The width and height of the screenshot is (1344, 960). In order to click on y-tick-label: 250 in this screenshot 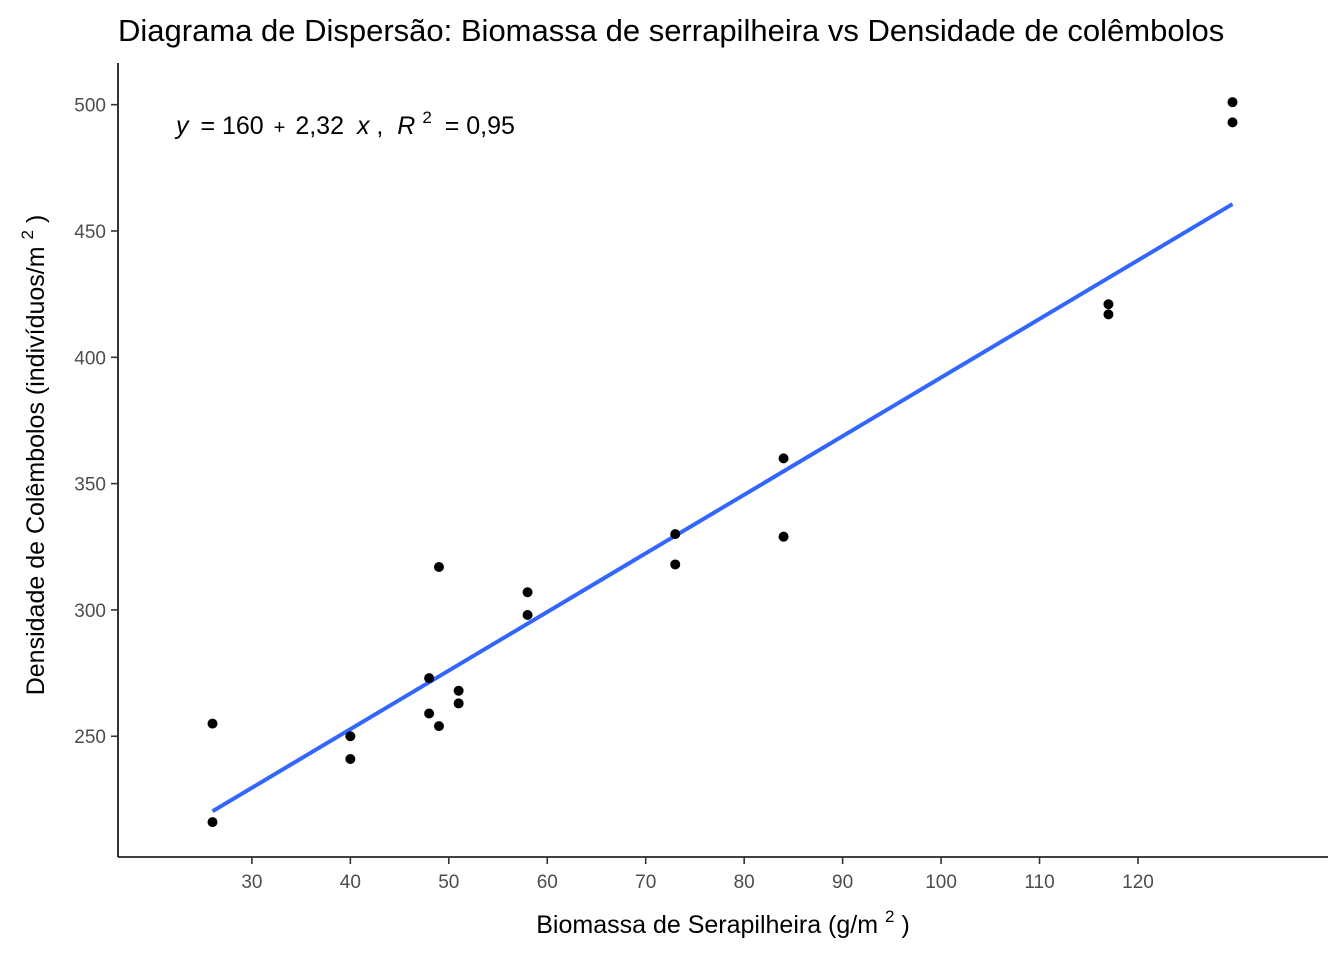, I will do `click(90, 737)`.